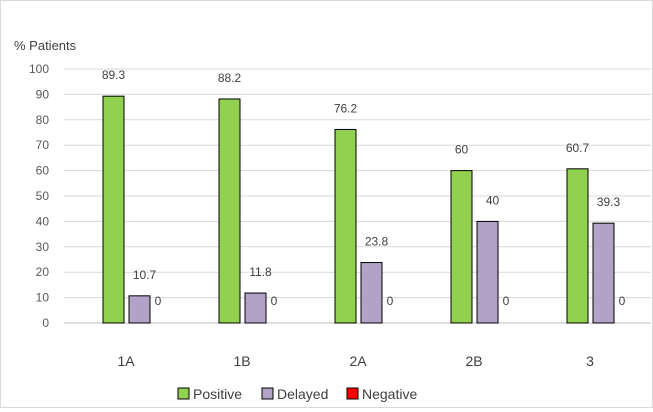 Image resolution: width=653 pixels, height=412 pixels. I want to click on data-label: 10.7, so click(145, 275).